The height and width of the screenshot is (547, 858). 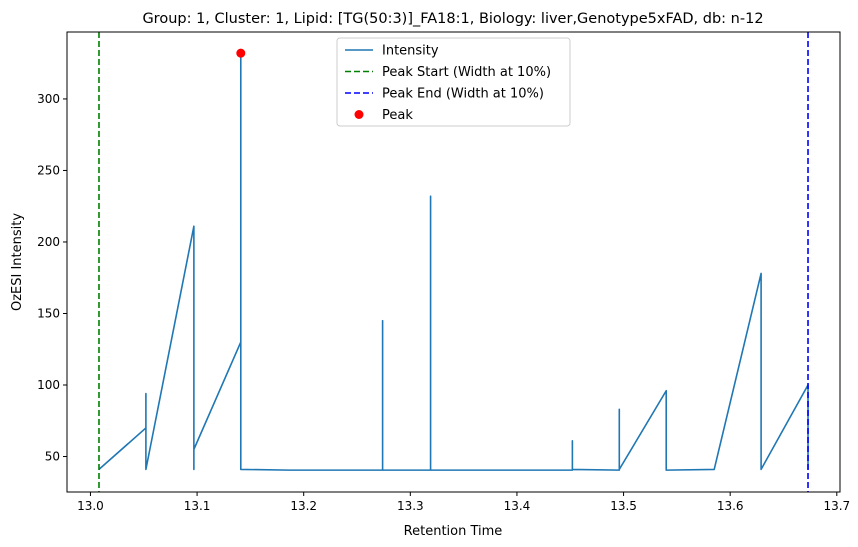 What do you see at coordinates (836, 506) in the screenshot?
I see `x-tick-label: 13.7` at bounding box center [836, 506].